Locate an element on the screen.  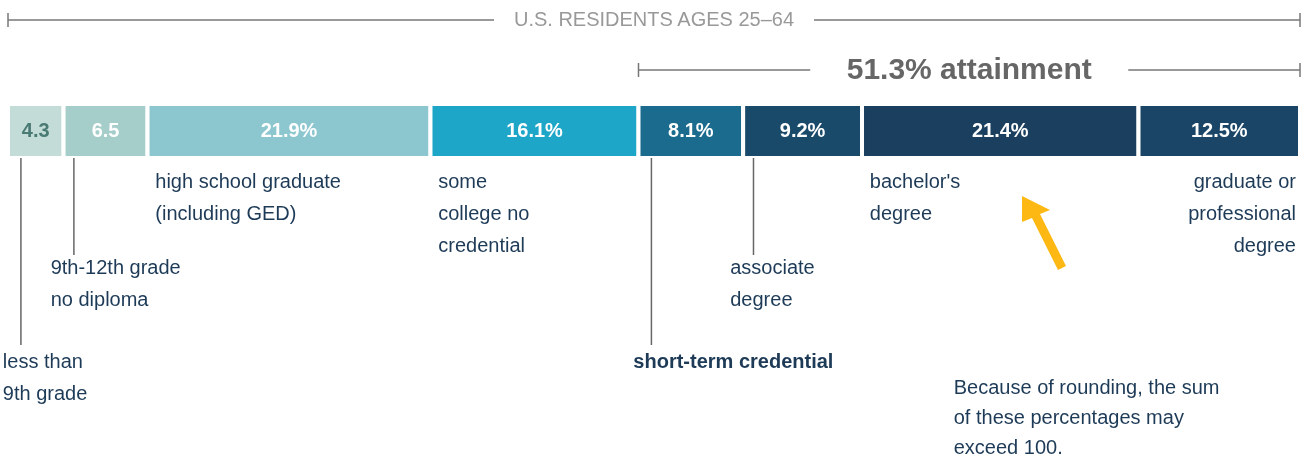
data-label: 9.2% is located at coordinates (802, 130).